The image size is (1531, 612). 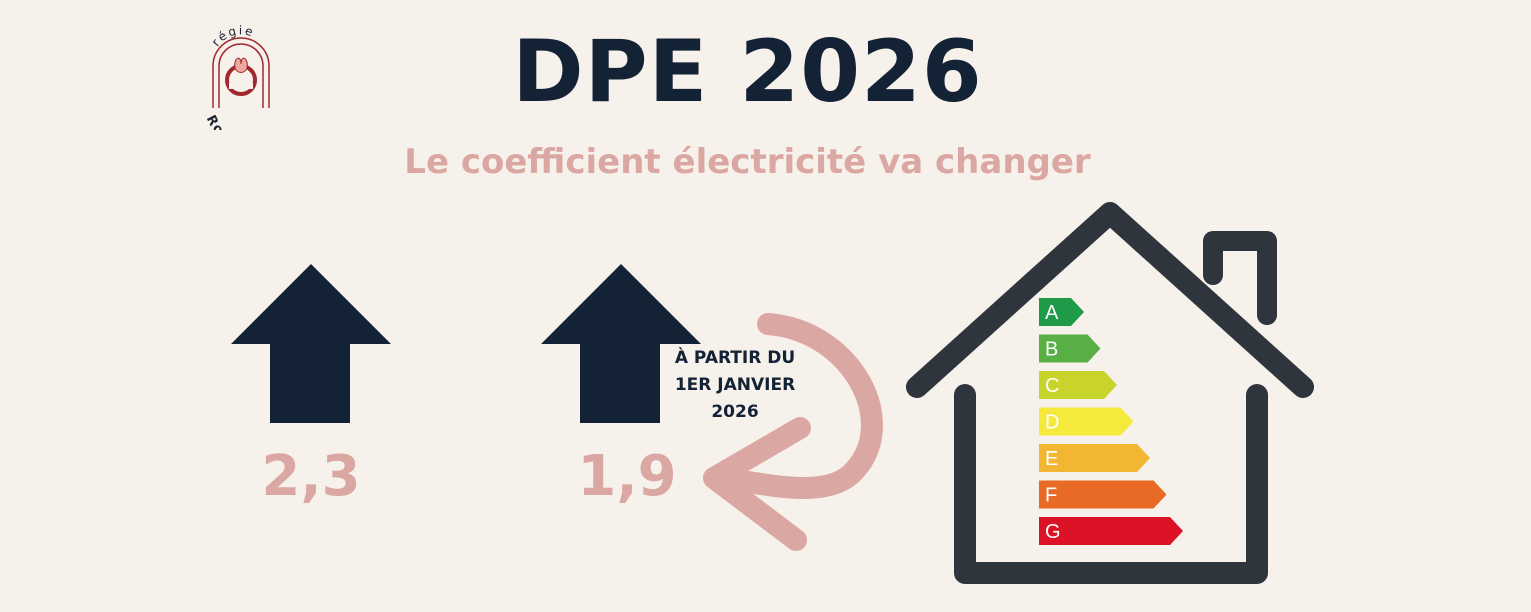 What do you see at coordinates (735, 412) in the screenshot?
I see `note-line-3: 2026` at bounding box center [735, 412].